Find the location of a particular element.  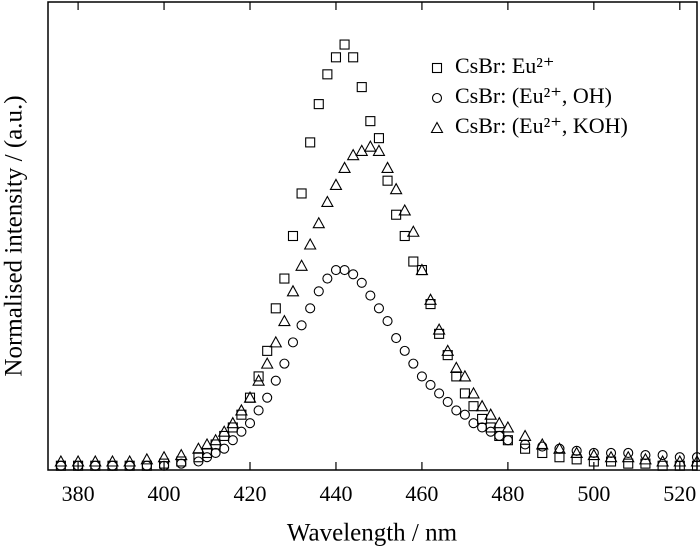

y-axis-label: Normalised intensity / (a.u.) is located at coordinates (14, 235).